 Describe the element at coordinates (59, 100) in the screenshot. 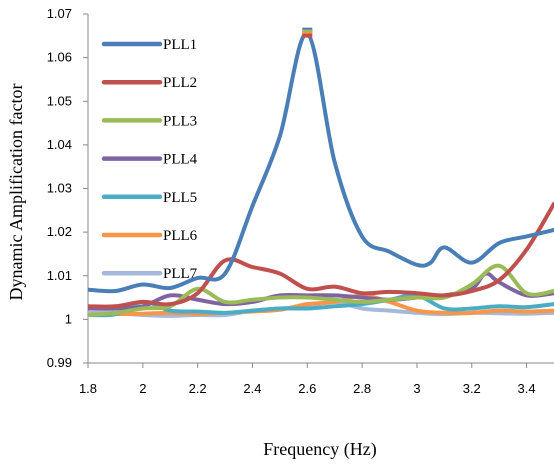

I see `y-tick-label: 1.05` at that location.